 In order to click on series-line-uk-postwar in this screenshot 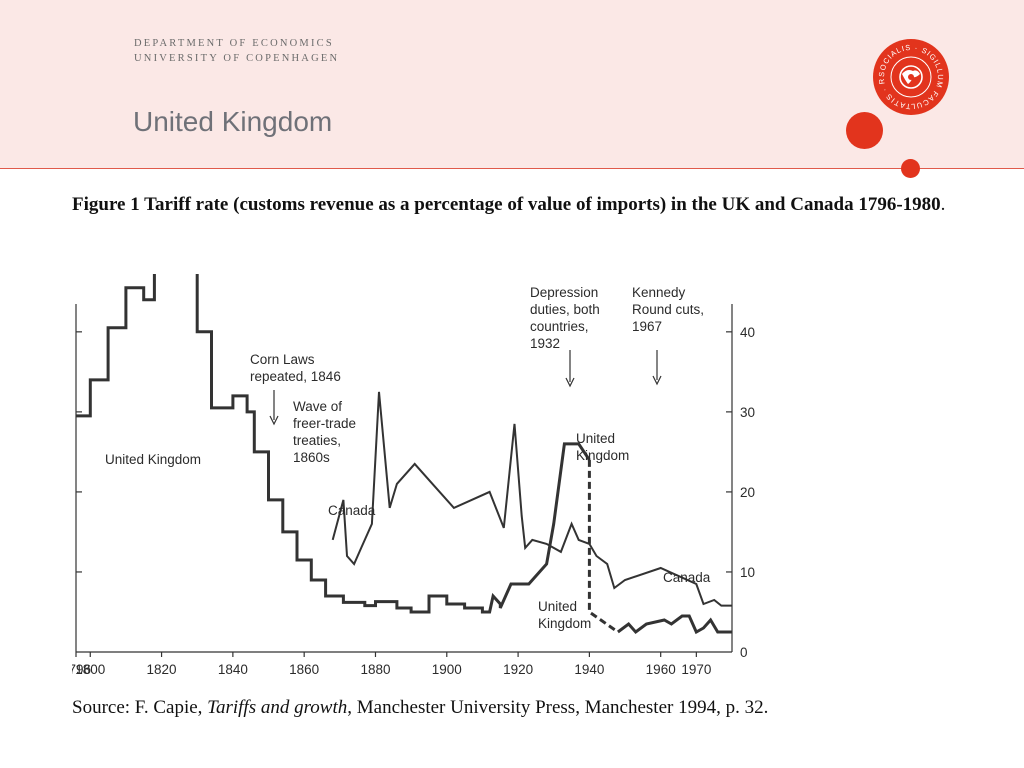, I will do `click(674, 624)`.